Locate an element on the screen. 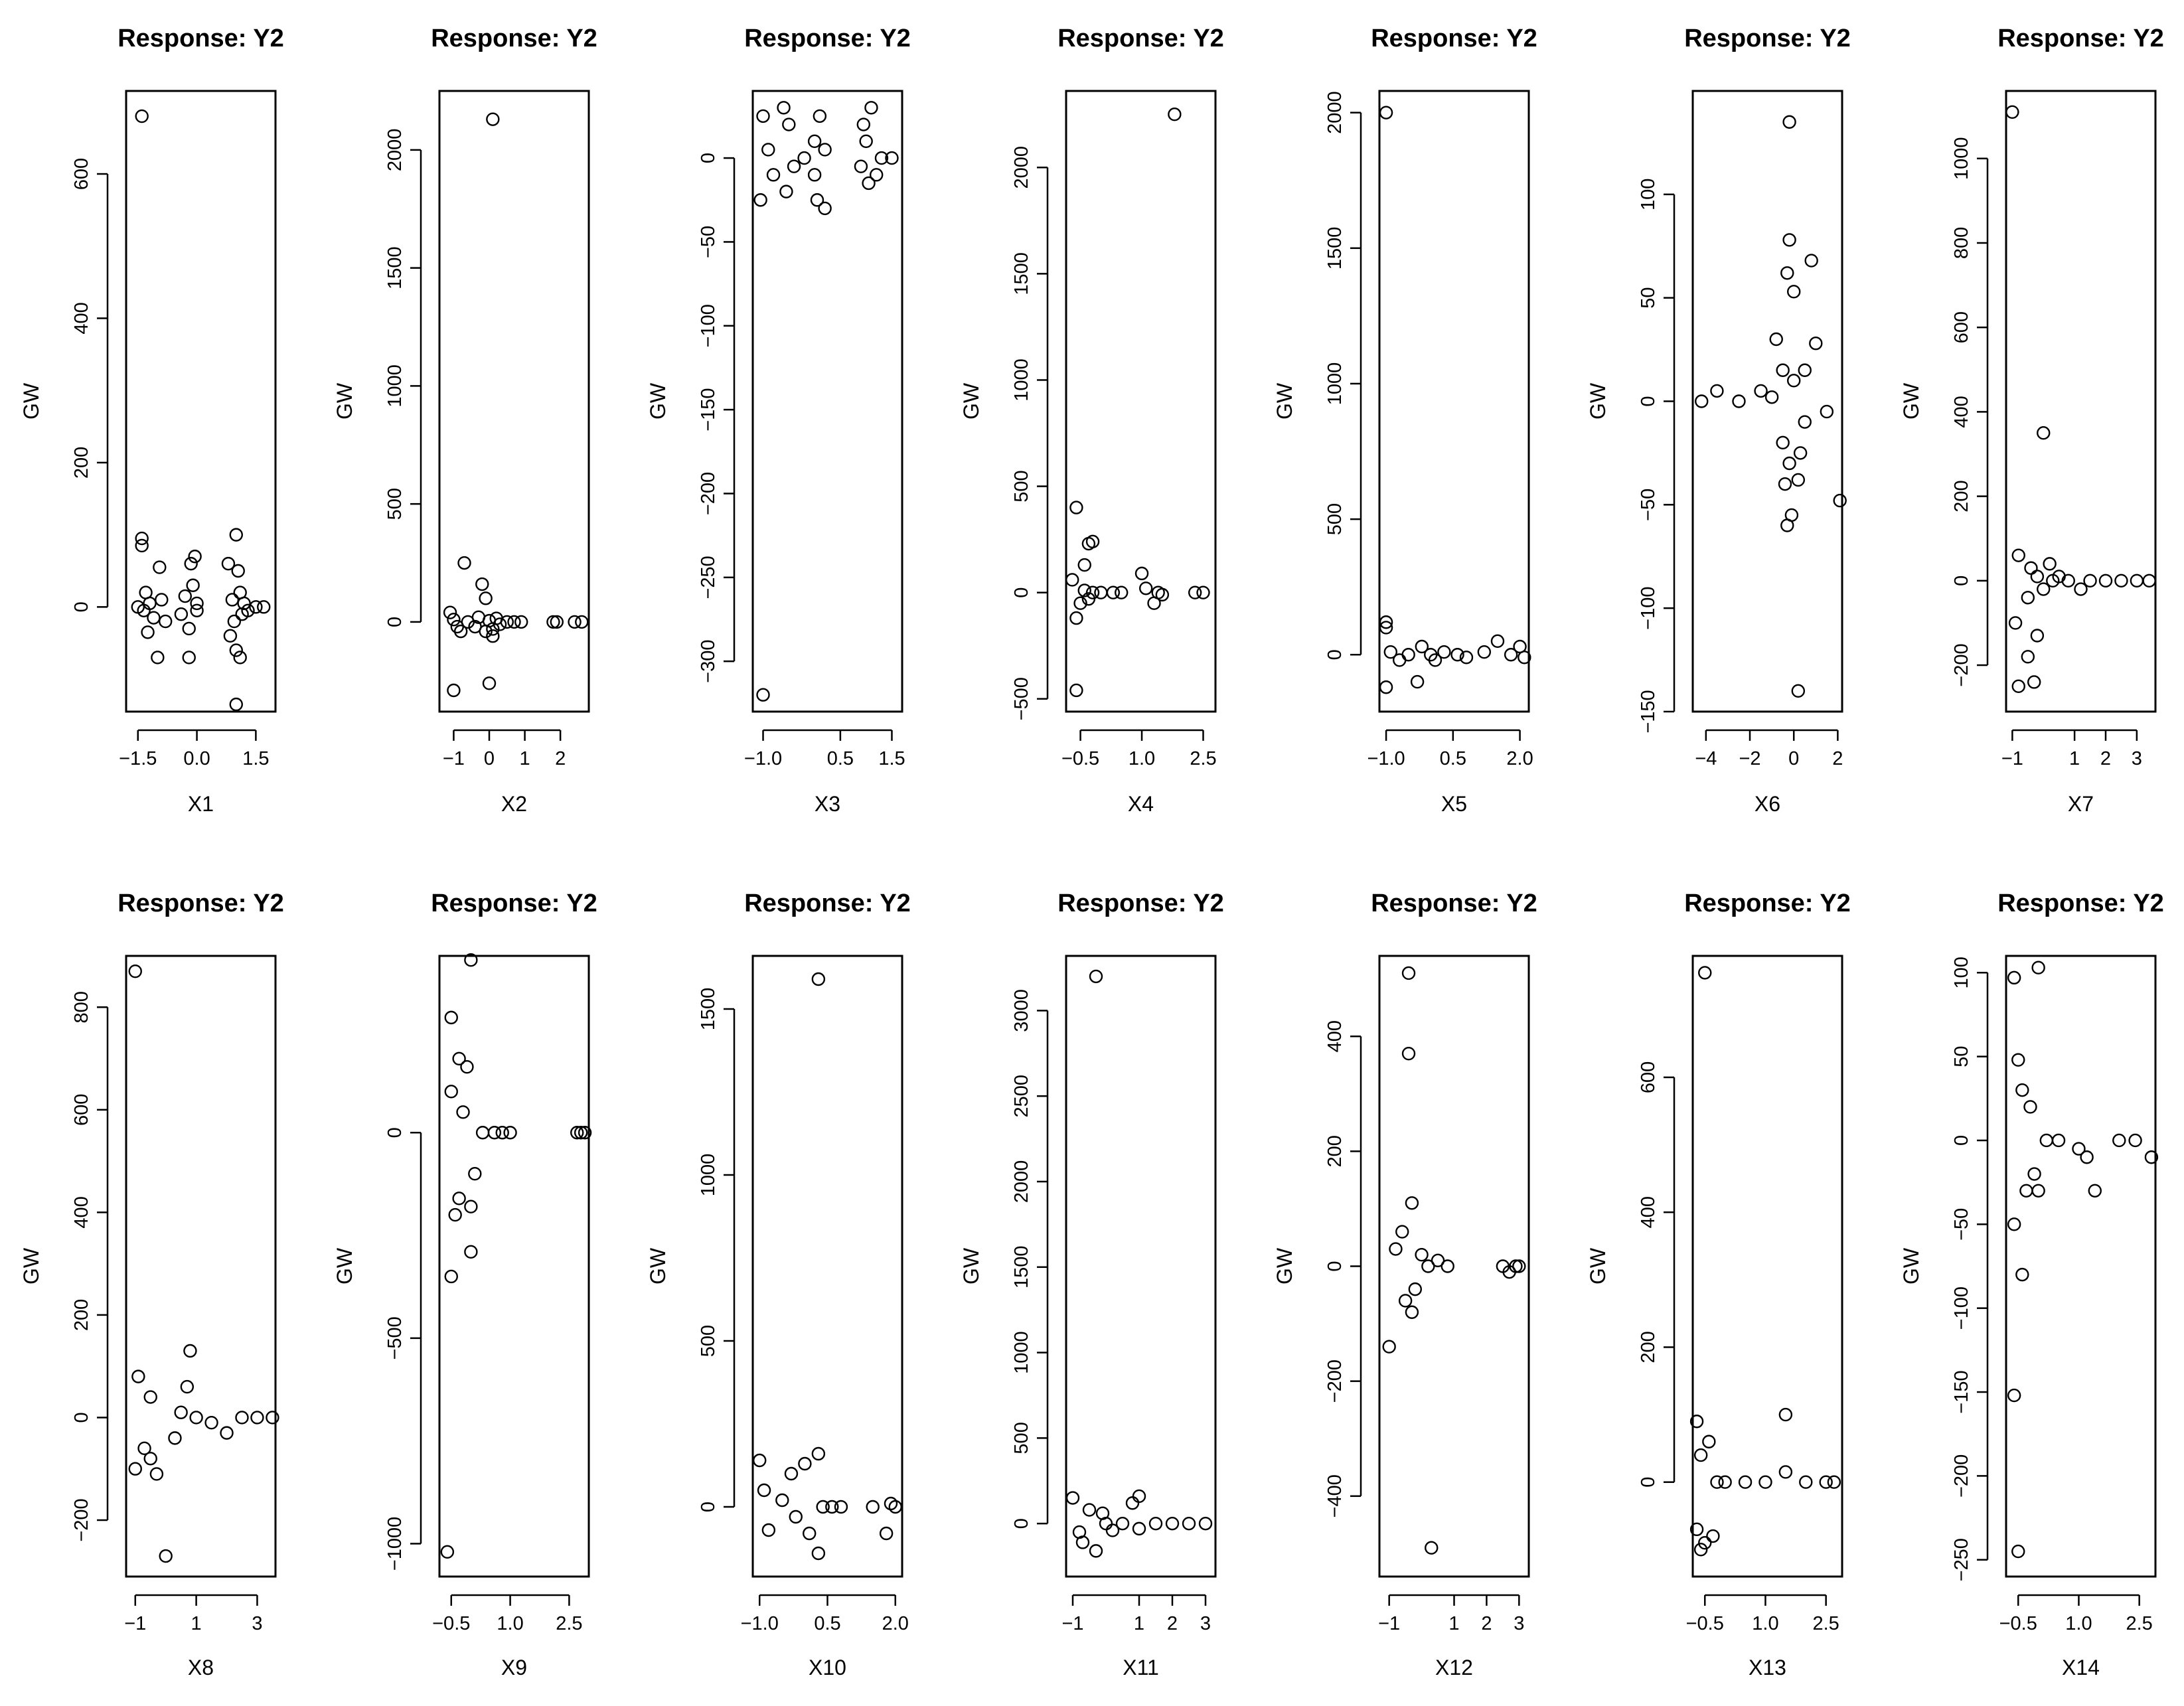 Image resolution: width=2184 pixels, height=1706 pixels. x-tick-label: −1.5 is located at coordinates (138, 758).